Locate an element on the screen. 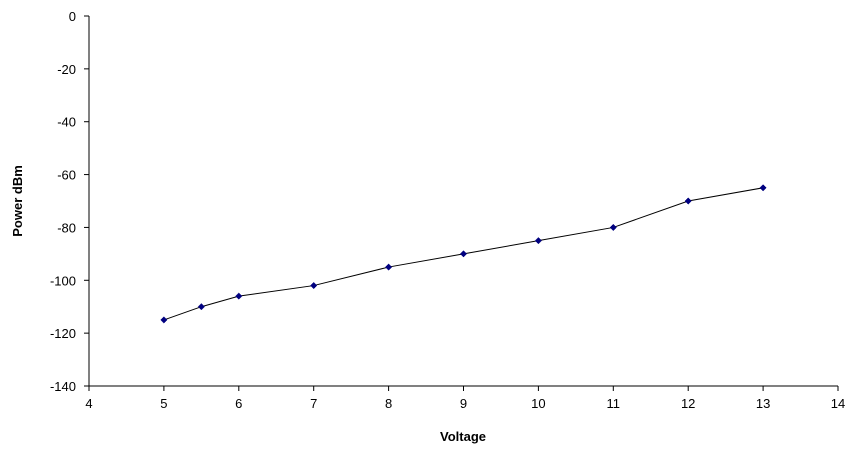 The width and height of the screenshot is (854, 449). x-tick-label: 14 is located at coordinates (838, 403).